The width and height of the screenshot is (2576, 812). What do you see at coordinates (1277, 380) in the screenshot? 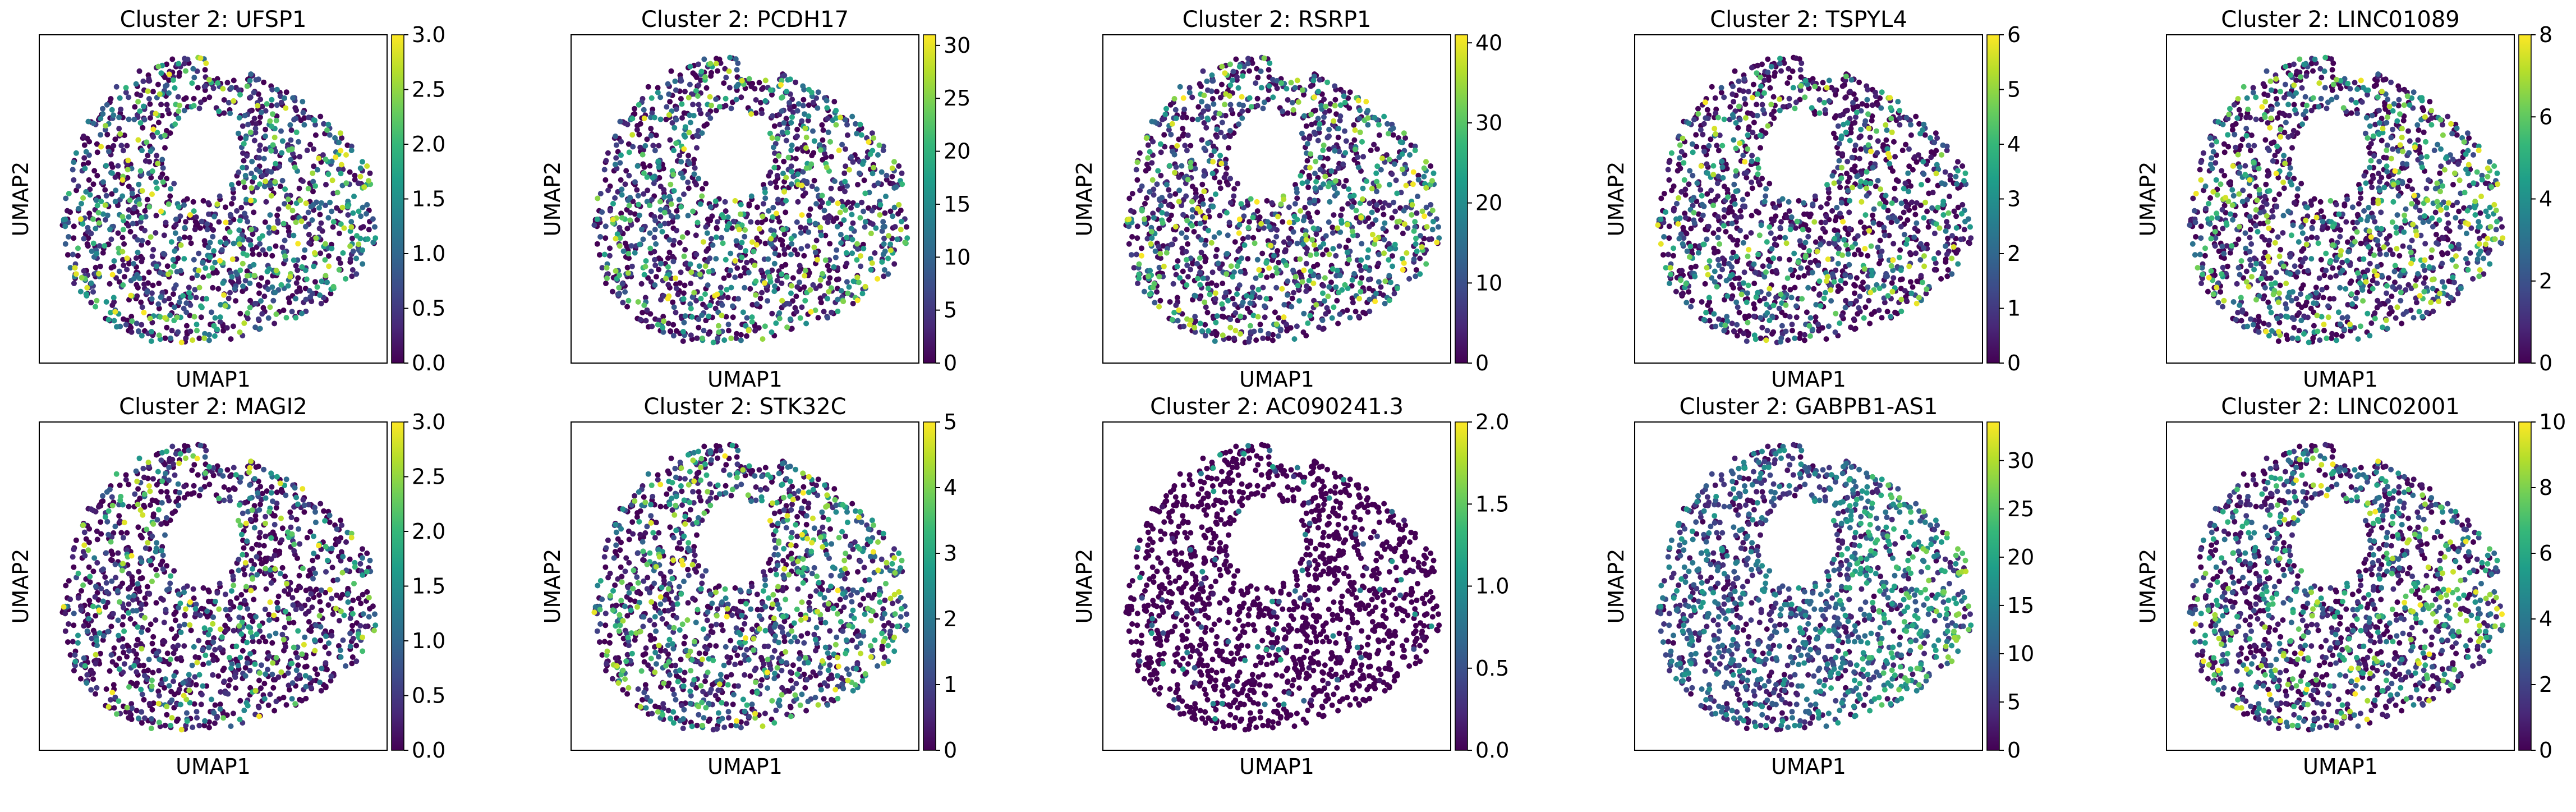
I see `x-axis-label: UMAP1` at bounding box center [1277, 380].